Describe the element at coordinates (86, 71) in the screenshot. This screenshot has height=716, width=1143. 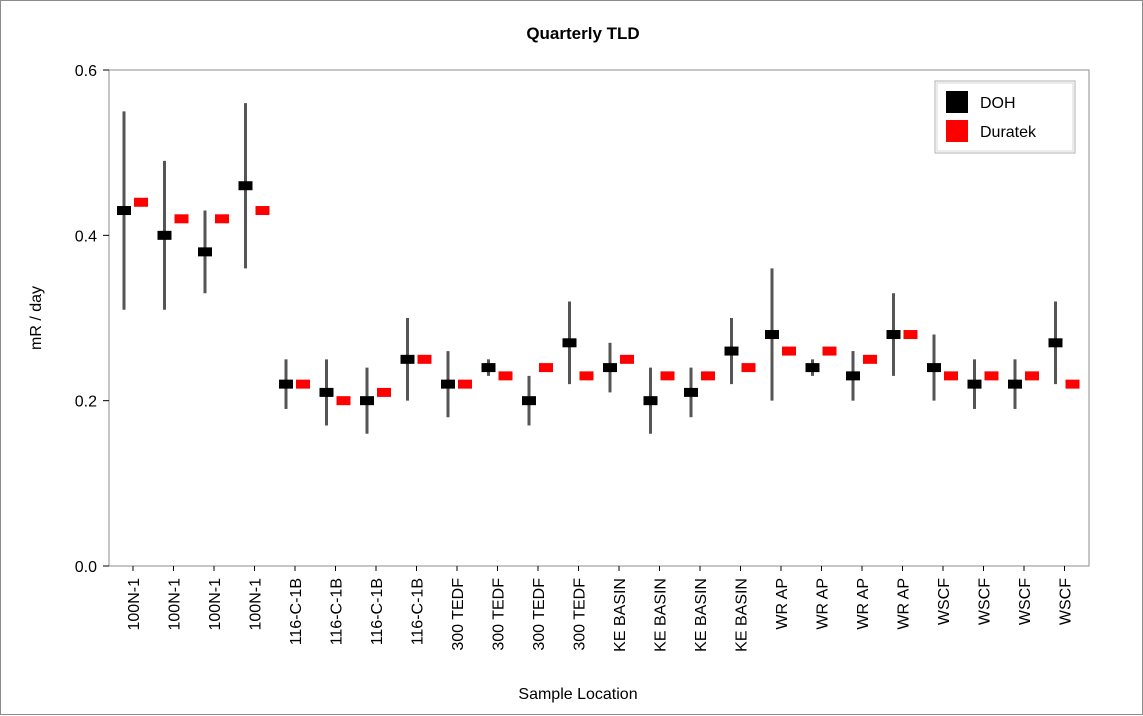
I see `y-tick-label: 0.6` at that location.